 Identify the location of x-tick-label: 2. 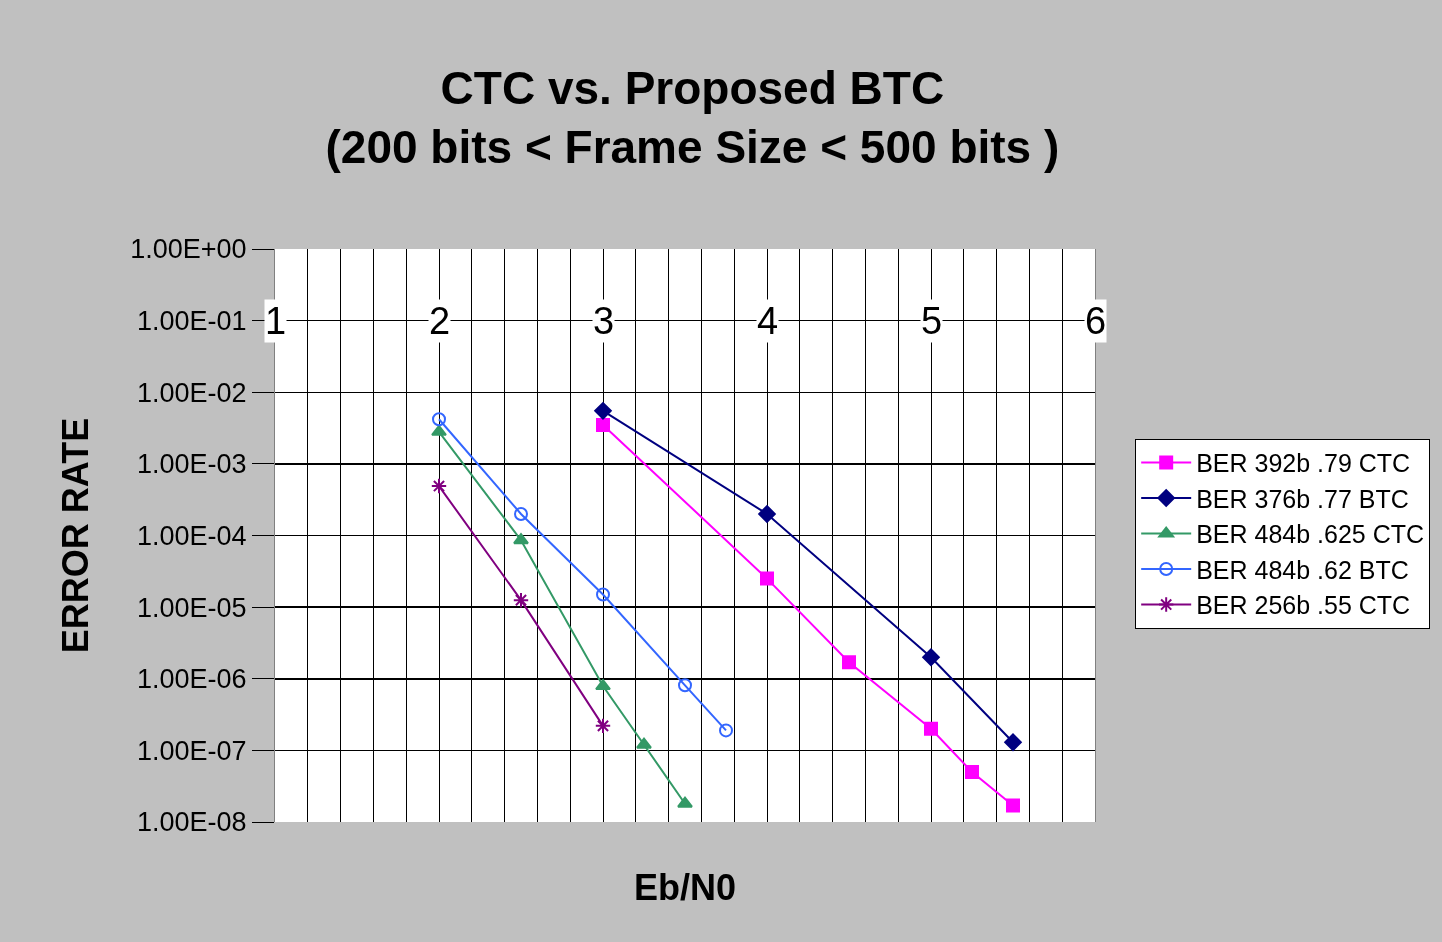
(440, 321).